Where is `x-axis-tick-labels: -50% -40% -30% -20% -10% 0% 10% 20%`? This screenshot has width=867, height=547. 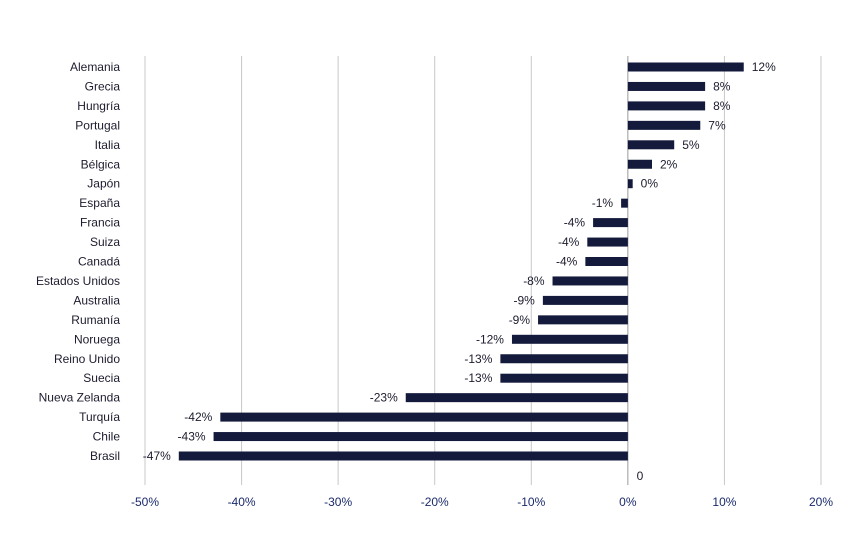
x-axis-tick-labels: -50% -40% -30% -20% -10% 0% 10% 20% is located at coordinates (482, 502).